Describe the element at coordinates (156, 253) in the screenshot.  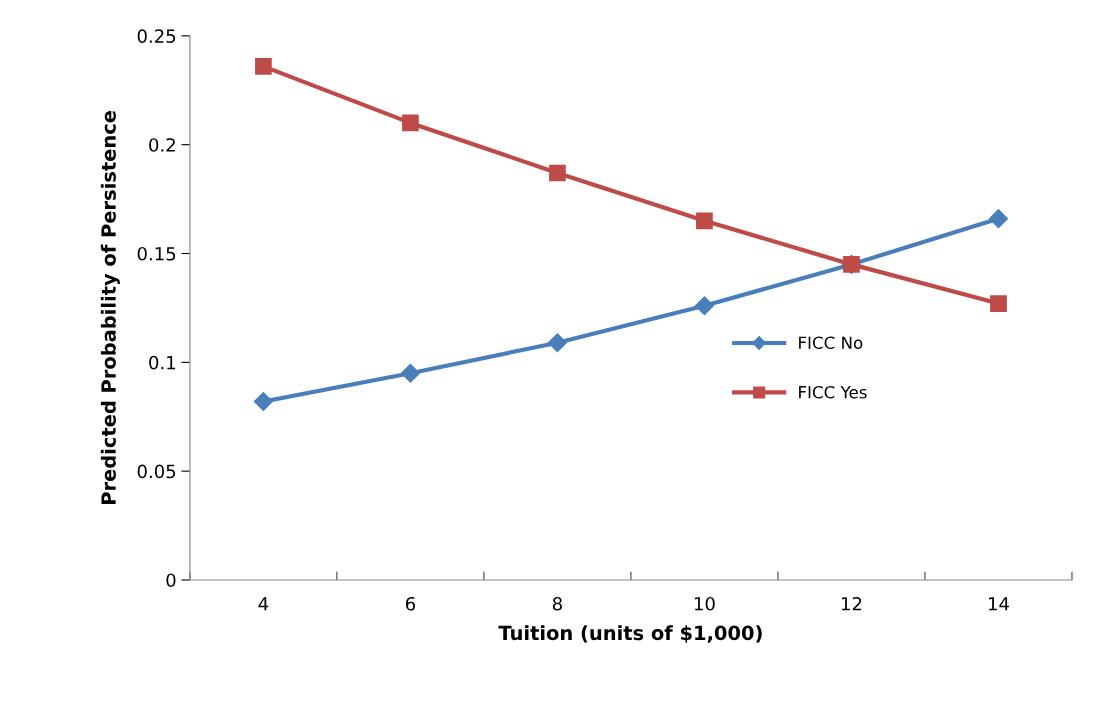
I see `y-tick-label: 0.15` at that location.